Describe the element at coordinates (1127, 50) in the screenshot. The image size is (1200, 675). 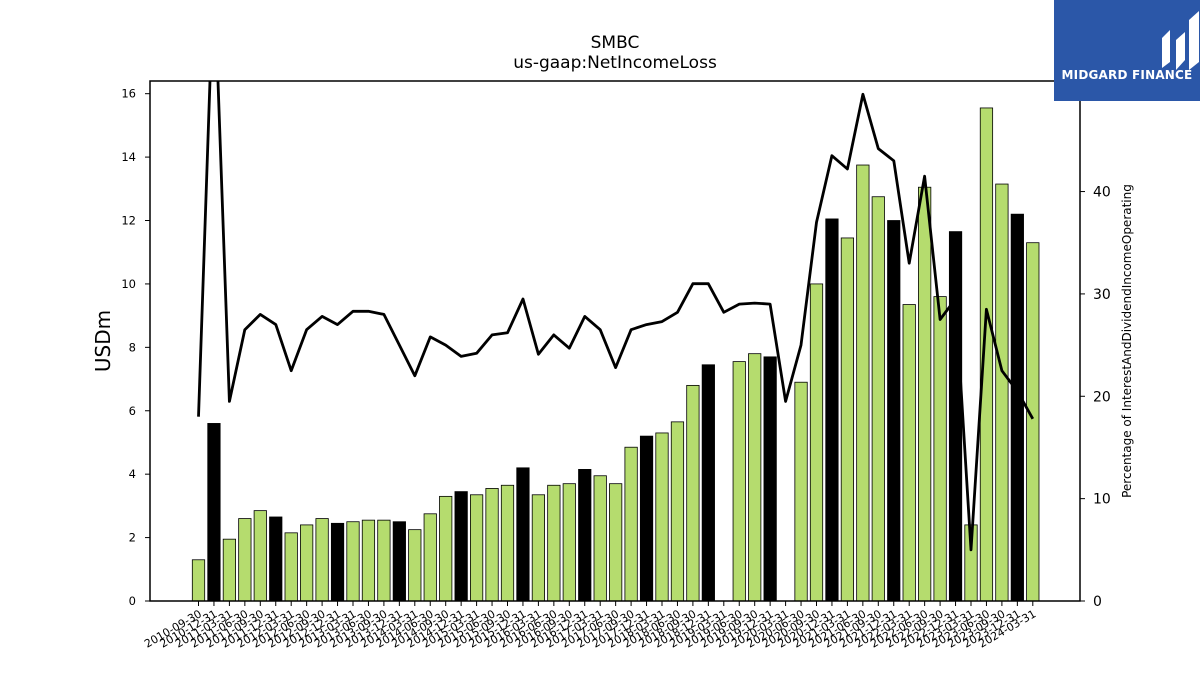
I see `logo-badge: MIDGARD FINANCE` at that location.